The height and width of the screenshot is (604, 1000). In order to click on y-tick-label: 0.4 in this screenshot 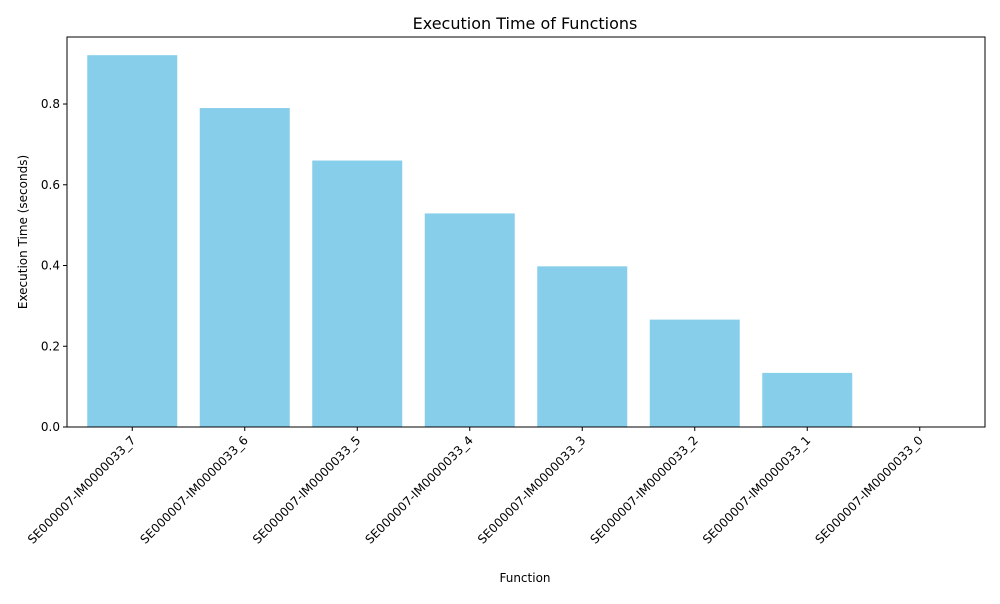, I will do `click(50, 266)`.